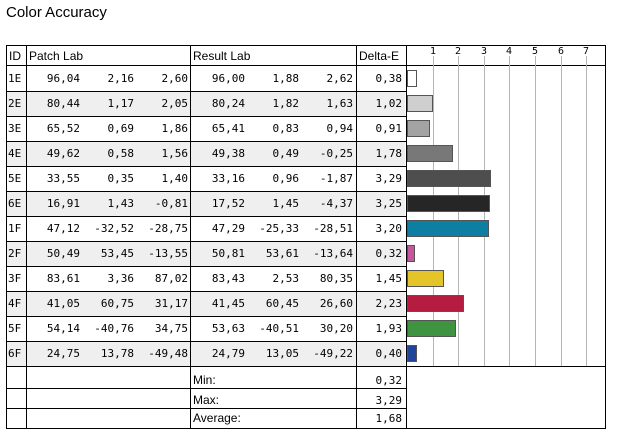  I want to click on result-lab-value: 24,79, so click(228, 353).